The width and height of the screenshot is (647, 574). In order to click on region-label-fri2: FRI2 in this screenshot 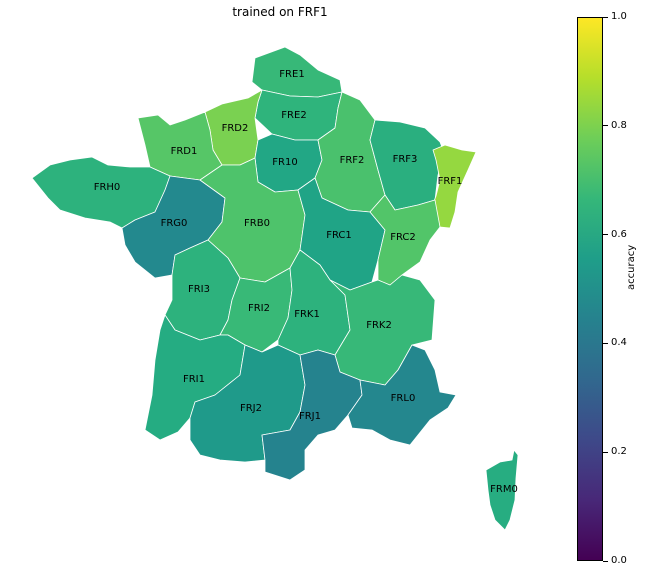, I will do `click(259, 308)`.